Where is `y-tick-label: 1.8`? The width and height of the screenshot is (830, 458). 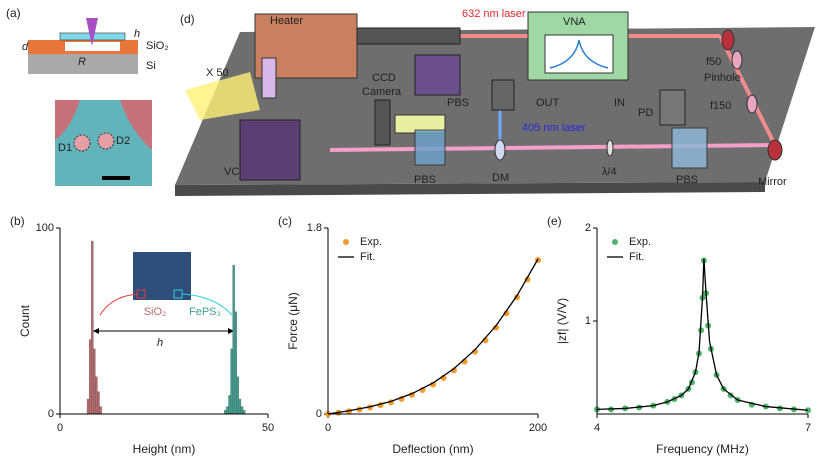
y-tick-label: 1.8 is located at coordinates (314, 228).